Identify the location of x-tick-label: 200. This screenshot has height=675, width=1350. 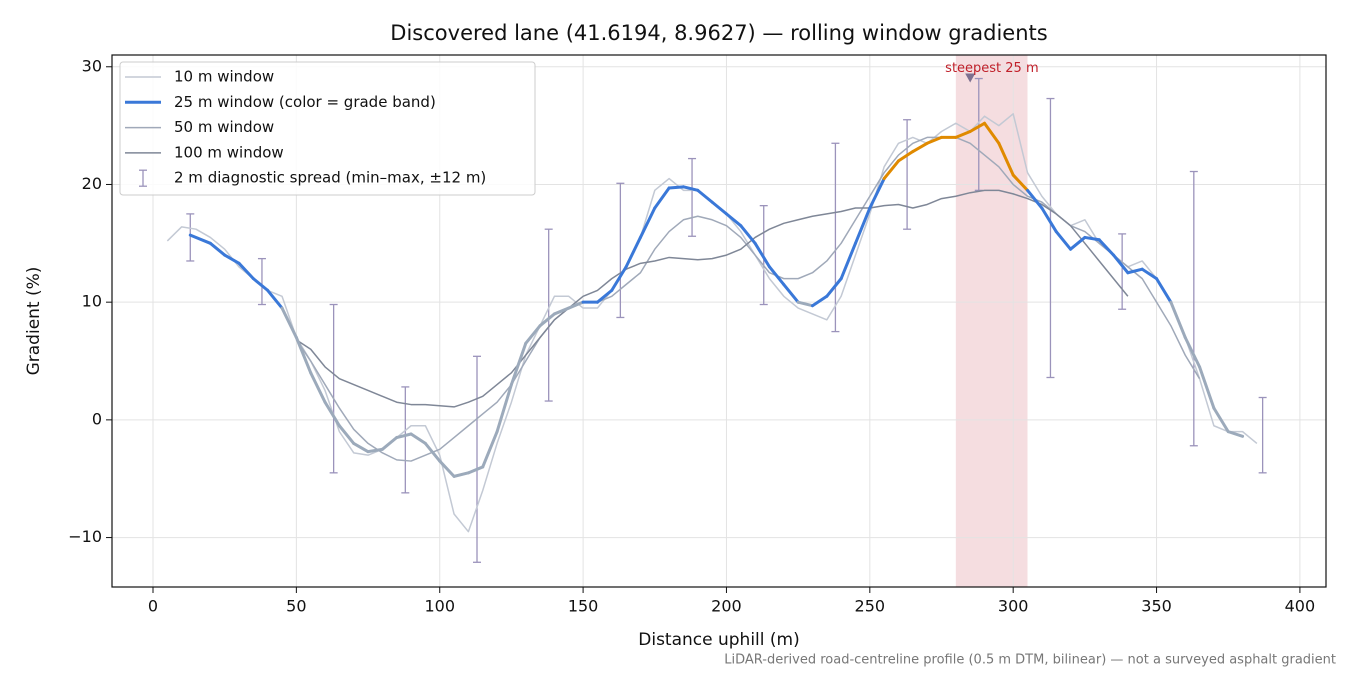
(726, 606).